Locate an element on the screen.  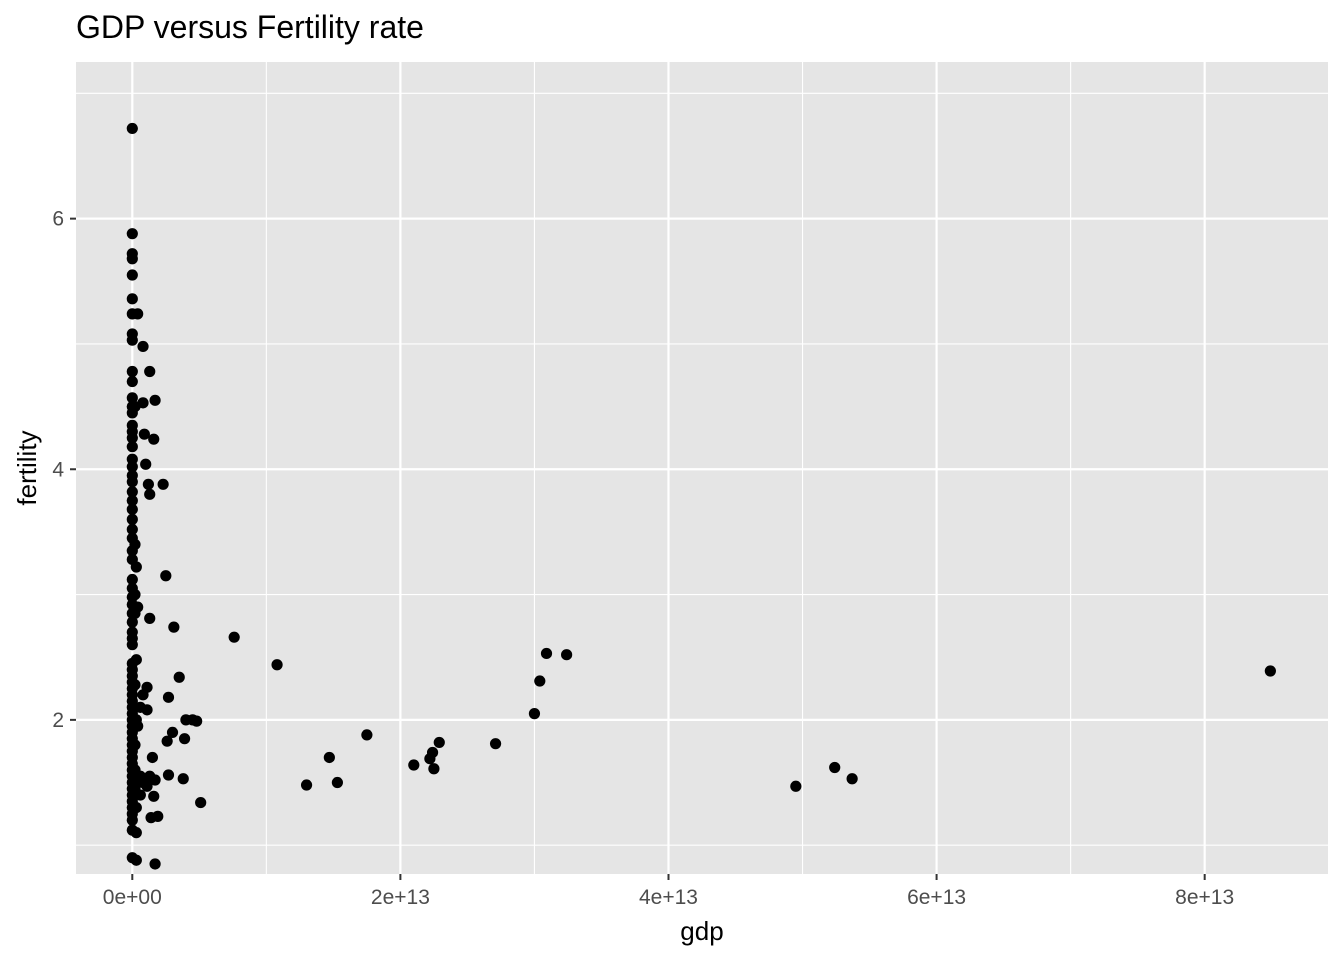
x-axis-title: gdp is located at coordinates (701, 931).